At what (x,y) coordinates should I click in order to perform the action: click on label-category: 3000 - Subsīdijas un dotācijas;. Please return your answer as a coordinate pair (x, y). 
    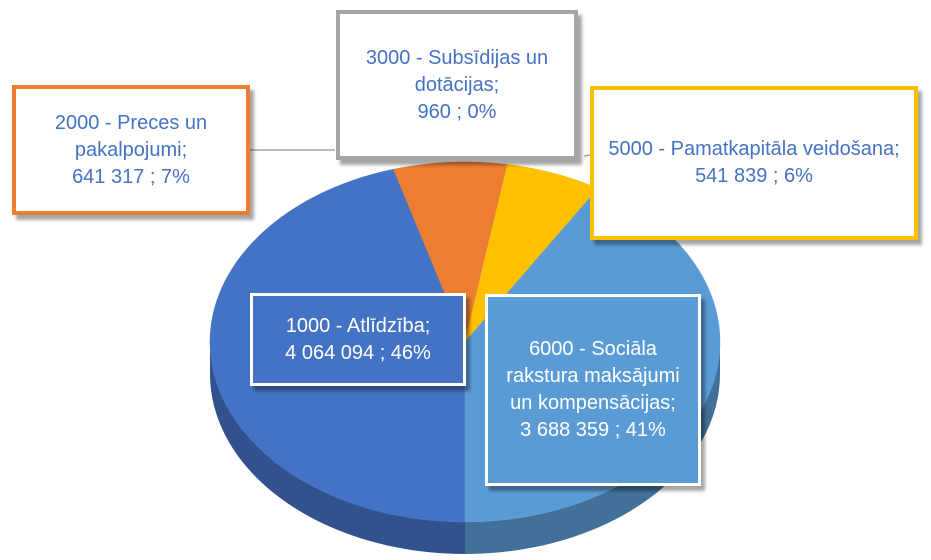
    Looking at the image, I should click on (457, 71).